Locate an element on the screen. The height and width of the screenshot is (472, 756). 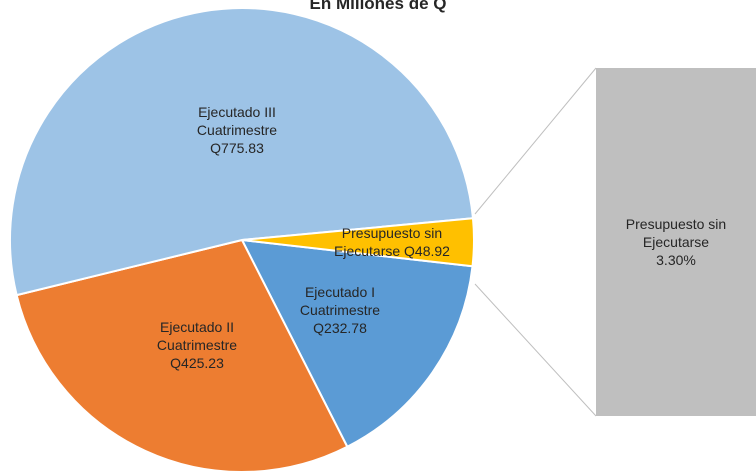
slice-value: Q425.23 is located at coordinates (197, 363).